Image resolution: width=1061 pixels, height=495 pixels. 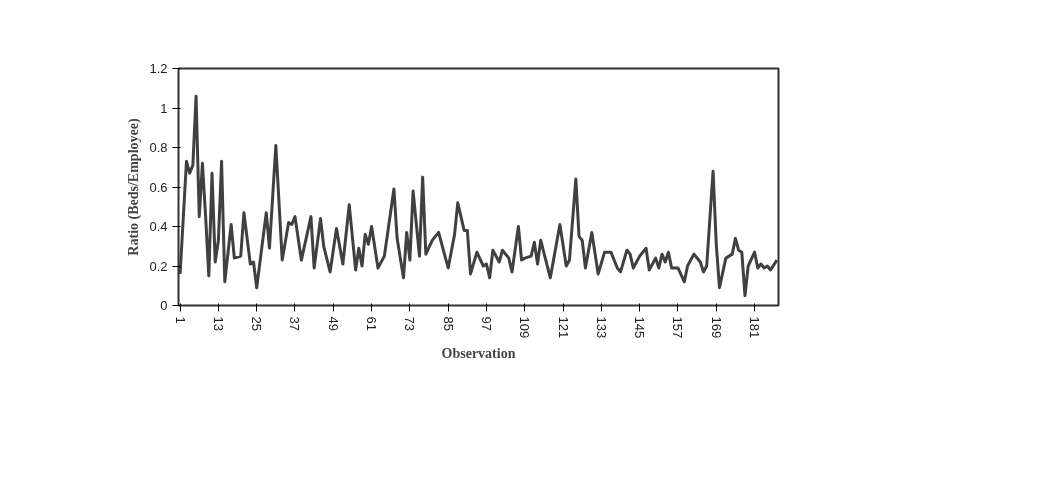 I want to click on x-tick-label: 97, so click(x=486, y=323).